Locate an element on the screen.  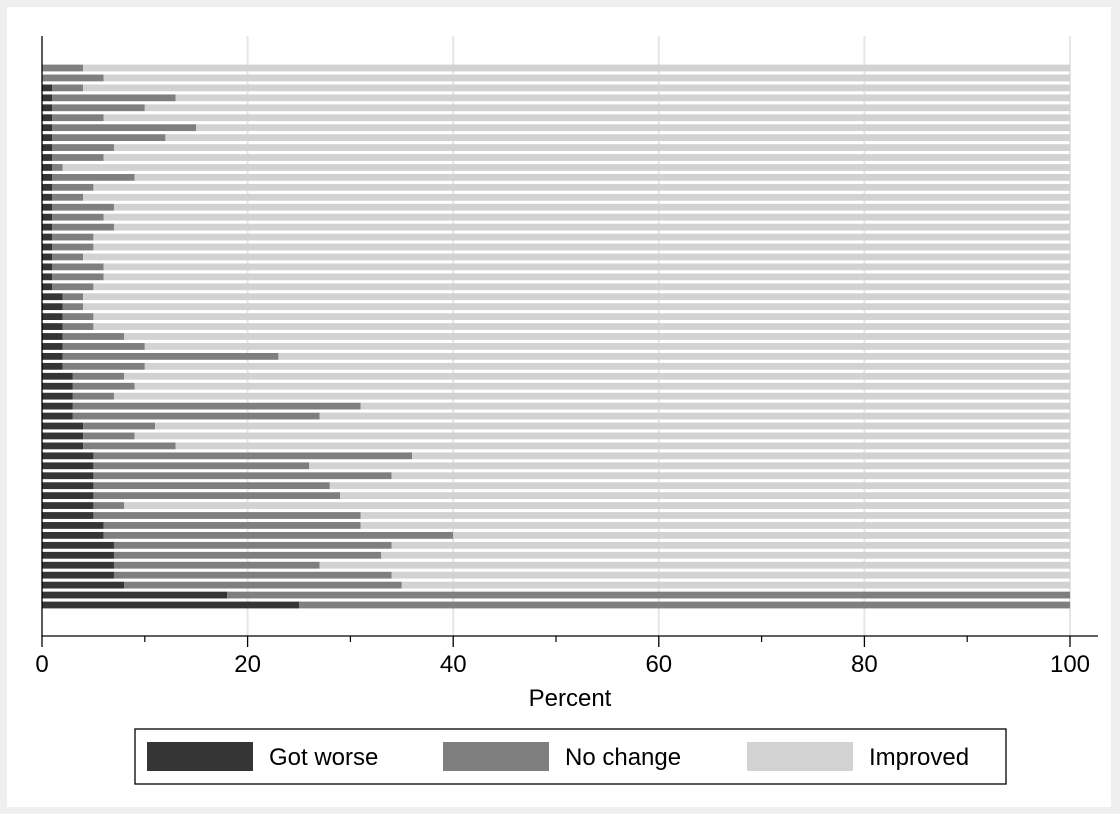
legend-box is located at coordinates (570, 756).